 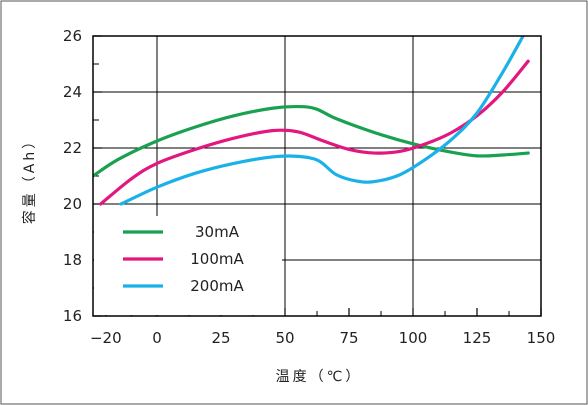 What do you see at coordinates (284, 338) in the screenshot?
I see `x-tick-label: 50` at bounding box center [284, 338].